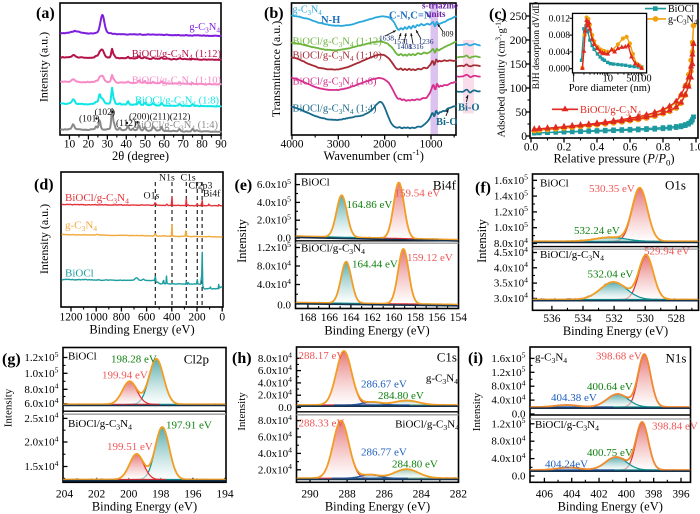 This screenshot has width=700, height=514. What do you see at coordinates (221, 145) in the screenshot?
I see `svg-text: 90` at bounding box center [221, 145].